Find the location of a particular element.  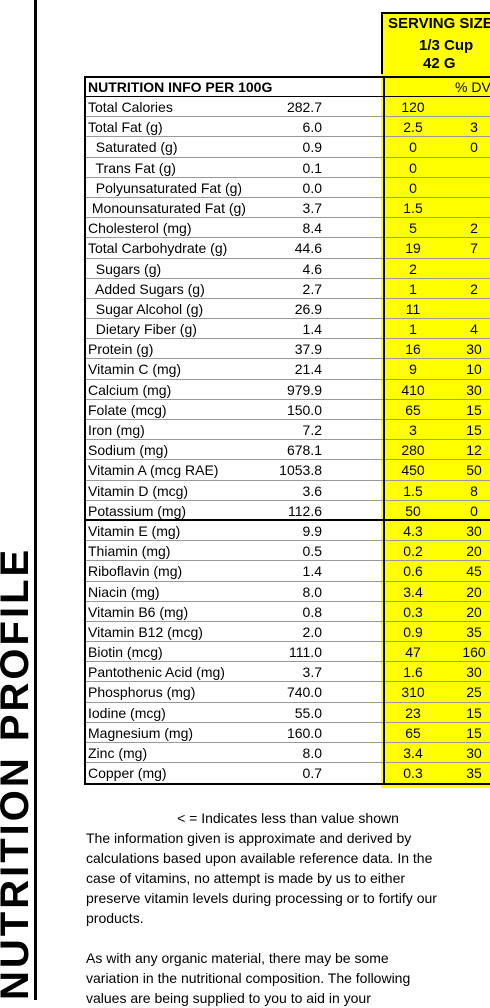

table-row: Total Fat (g) 6.0 2.5 3 is located at coordinates (288, 127).